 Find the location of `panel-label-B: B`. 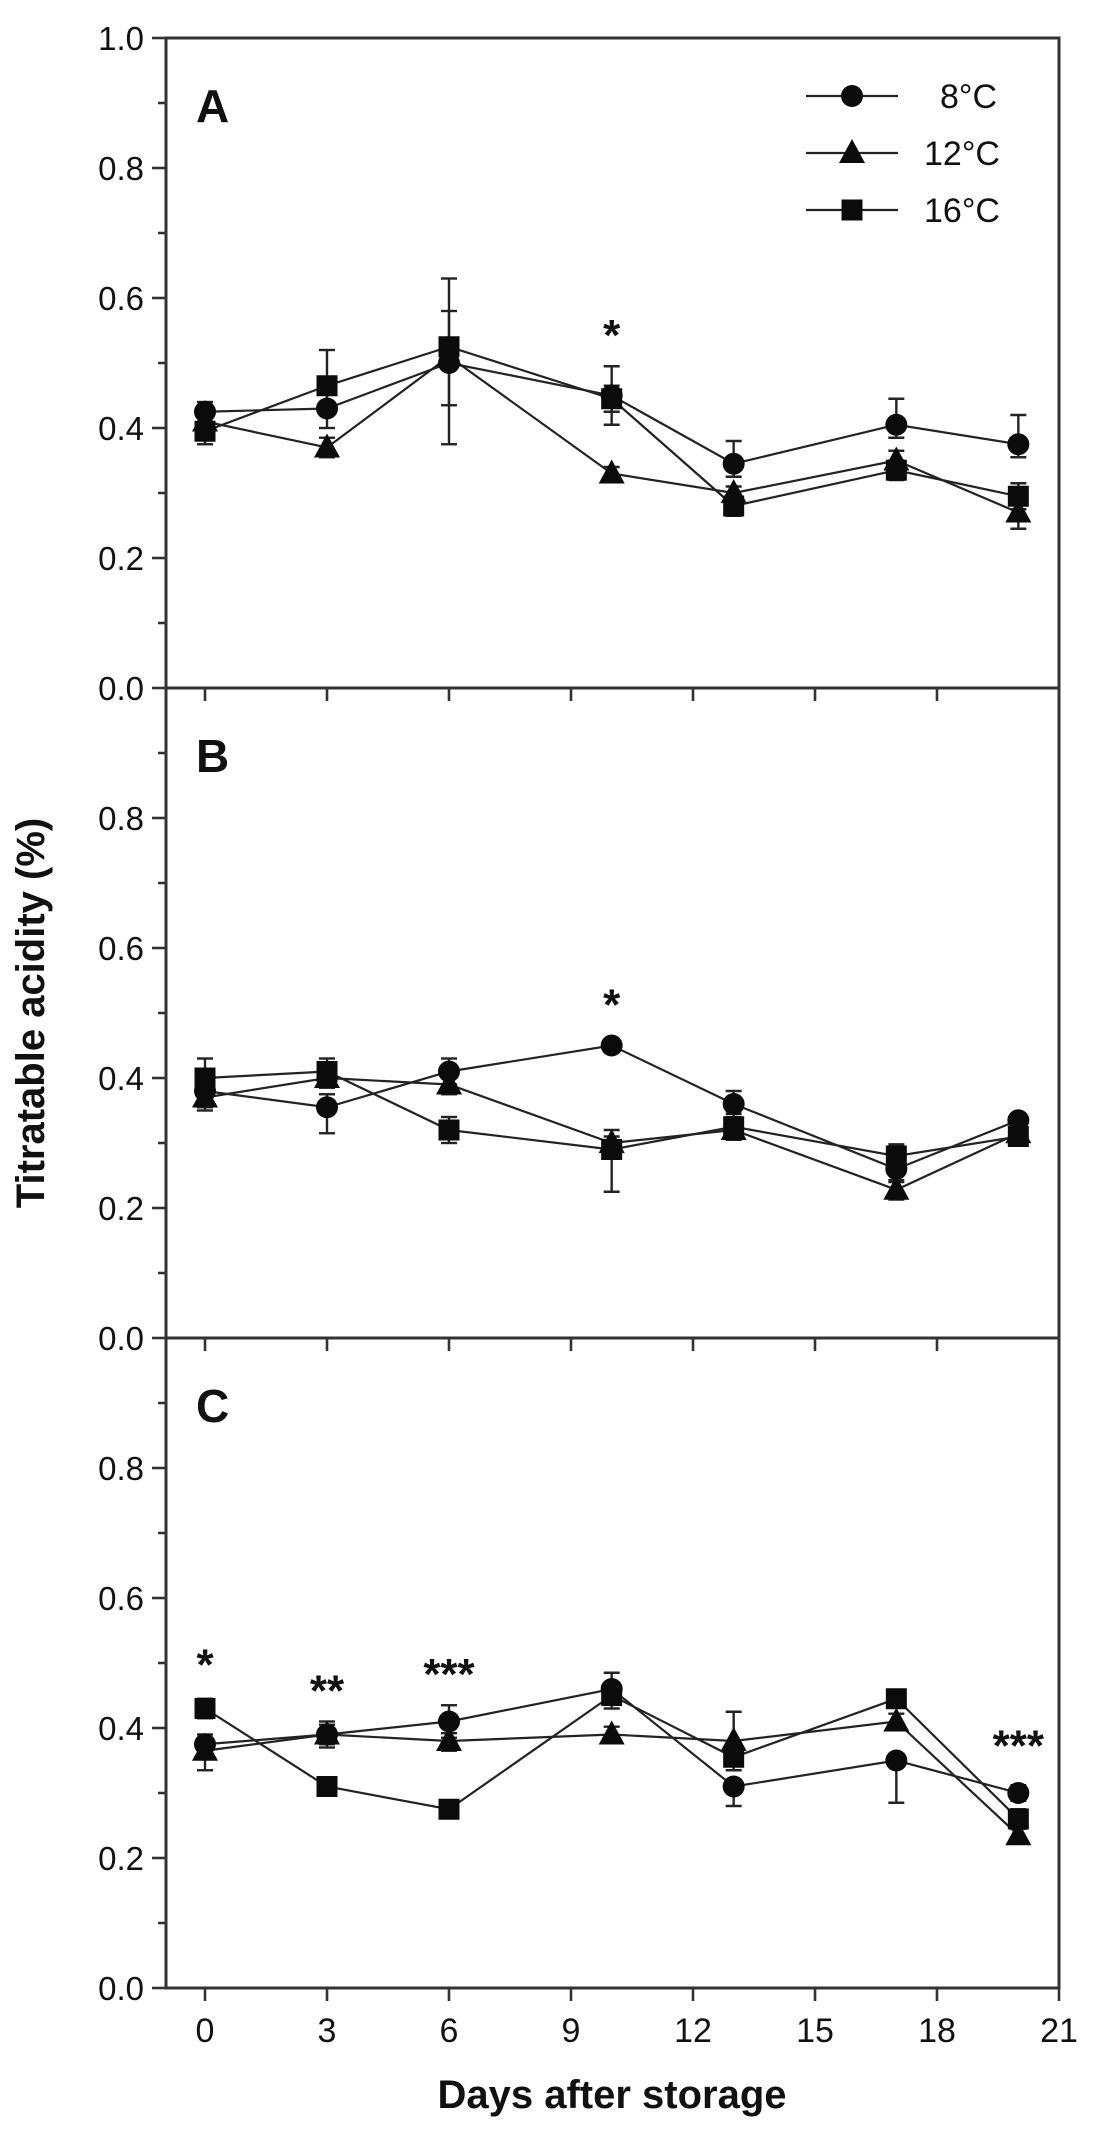

panel-label-B: B is located at coordinates (212, 756).